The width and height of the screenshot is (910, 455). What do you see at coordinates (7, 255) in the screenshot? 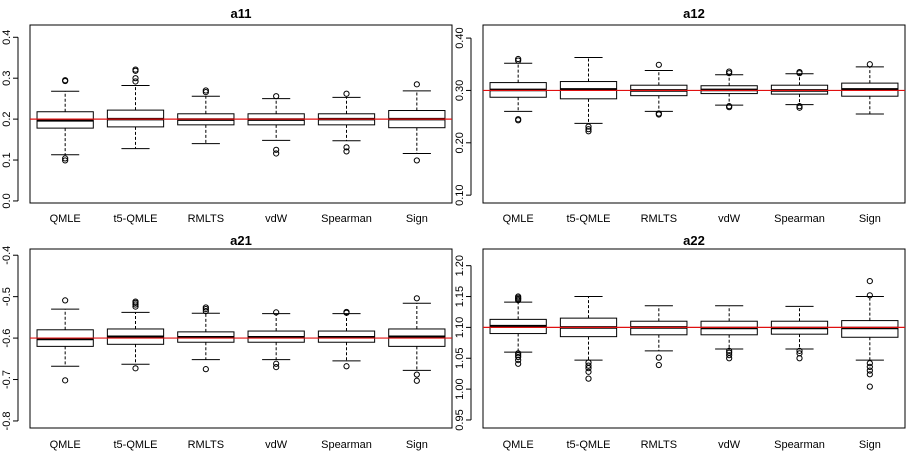
I see `y-tick-label: -0.4` at bounding box center [7, 255].